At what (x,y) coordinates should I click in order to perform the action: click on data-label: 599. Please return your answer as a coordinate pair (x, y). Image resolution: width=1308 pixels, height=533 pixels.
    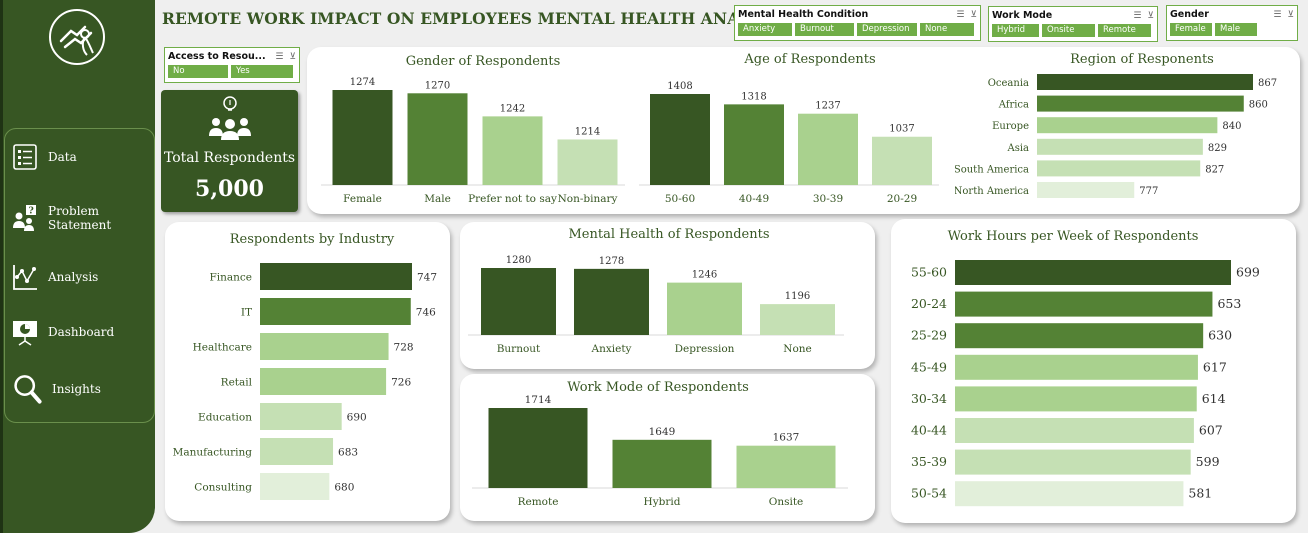
    Looking at the image, I should click on (1208, 461).